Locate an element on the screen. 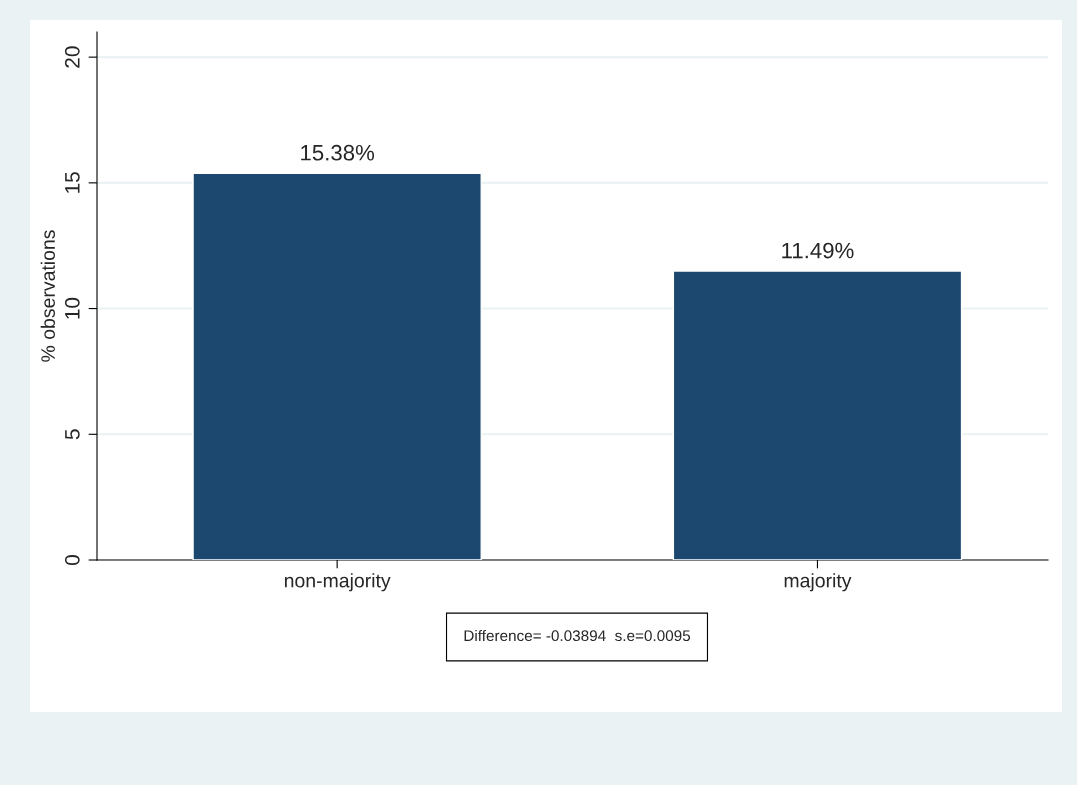  text: Difference= -0.03894 s.e=0.0095 is located at coordinates (577, 635).